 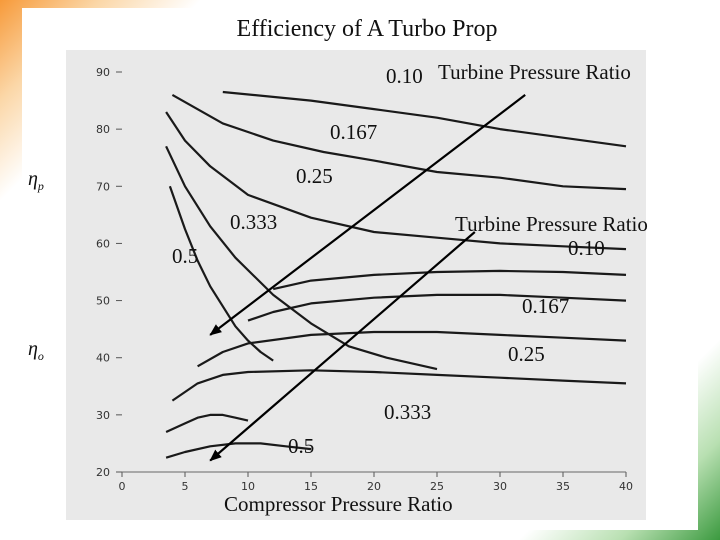 I want to click on eta-o-letter: η, so click(x=33, y=349).